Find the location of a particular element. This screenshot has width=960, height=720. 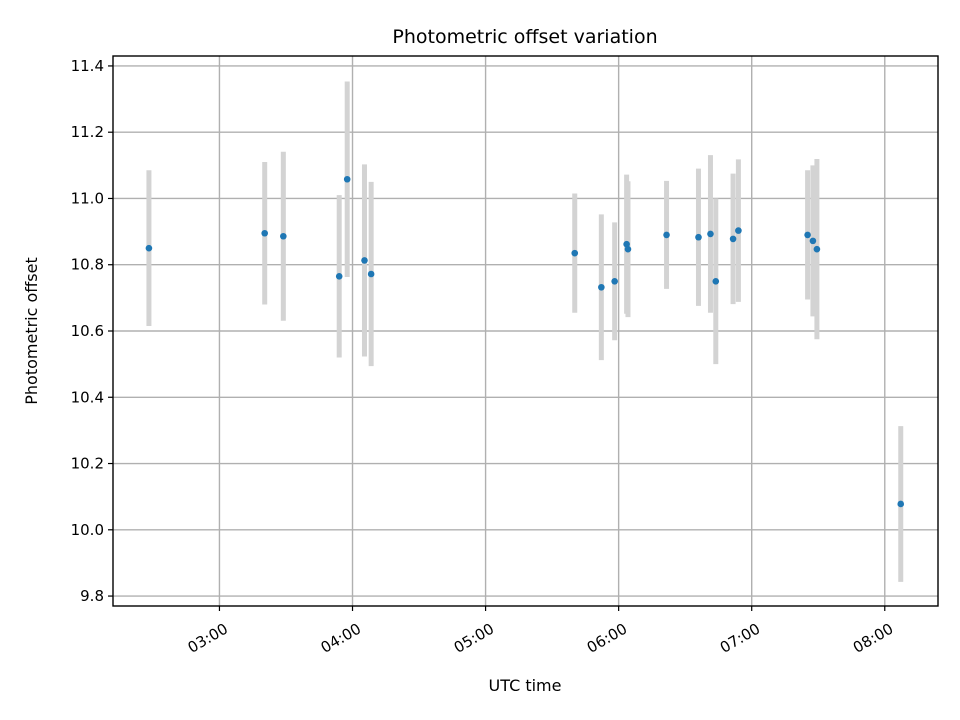

y-tick-label: 10.4 is located at coordinates (87, 397).